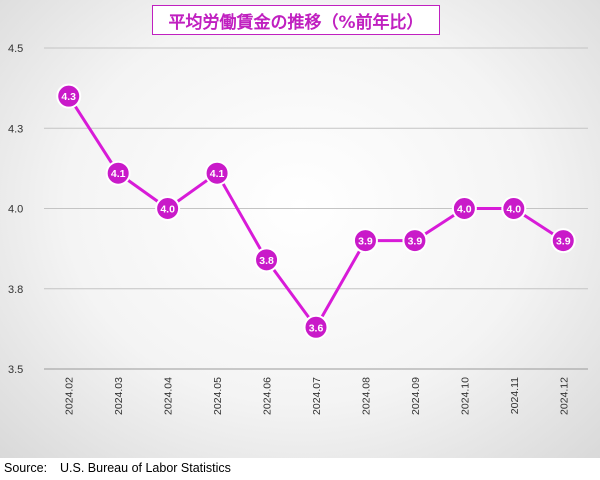 The height and width of the screenshot is (480, 600). Describe the element at coordinates (416, 396) in the screenshot. I see `x-tick-label: 2024.09` at that location.